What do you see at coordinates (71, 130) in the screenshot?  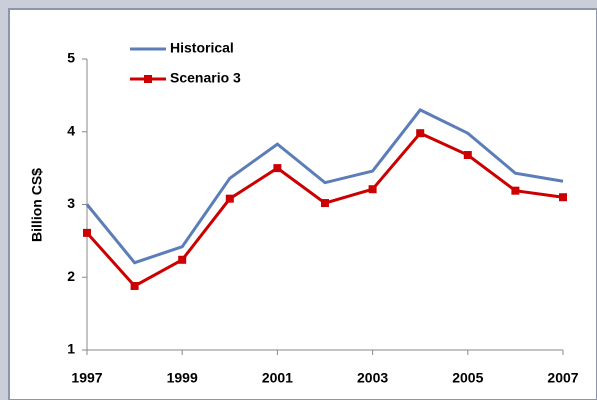 I see `y-tick-label: 4` at bounding box center [71, 130].